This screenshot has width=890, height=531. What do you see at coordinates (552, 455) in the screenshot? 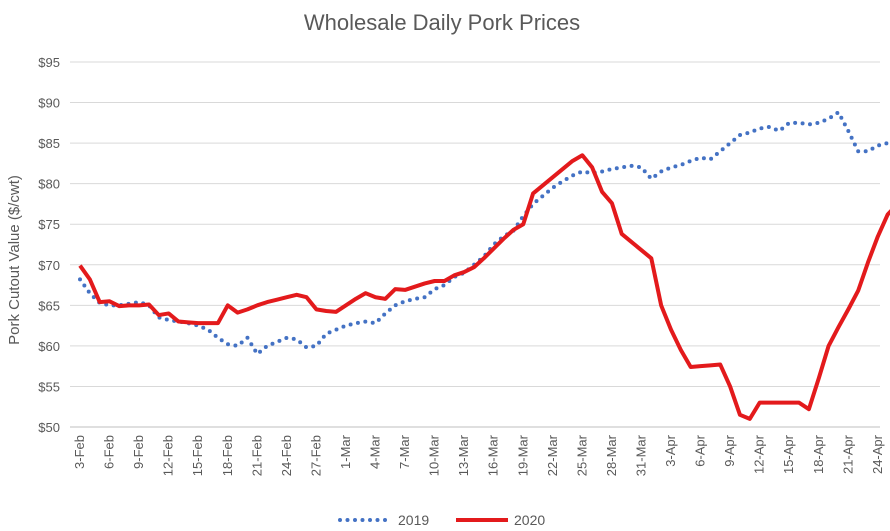
I see `x-tick-label: 22-Mar` at bounding box center [552, 455].